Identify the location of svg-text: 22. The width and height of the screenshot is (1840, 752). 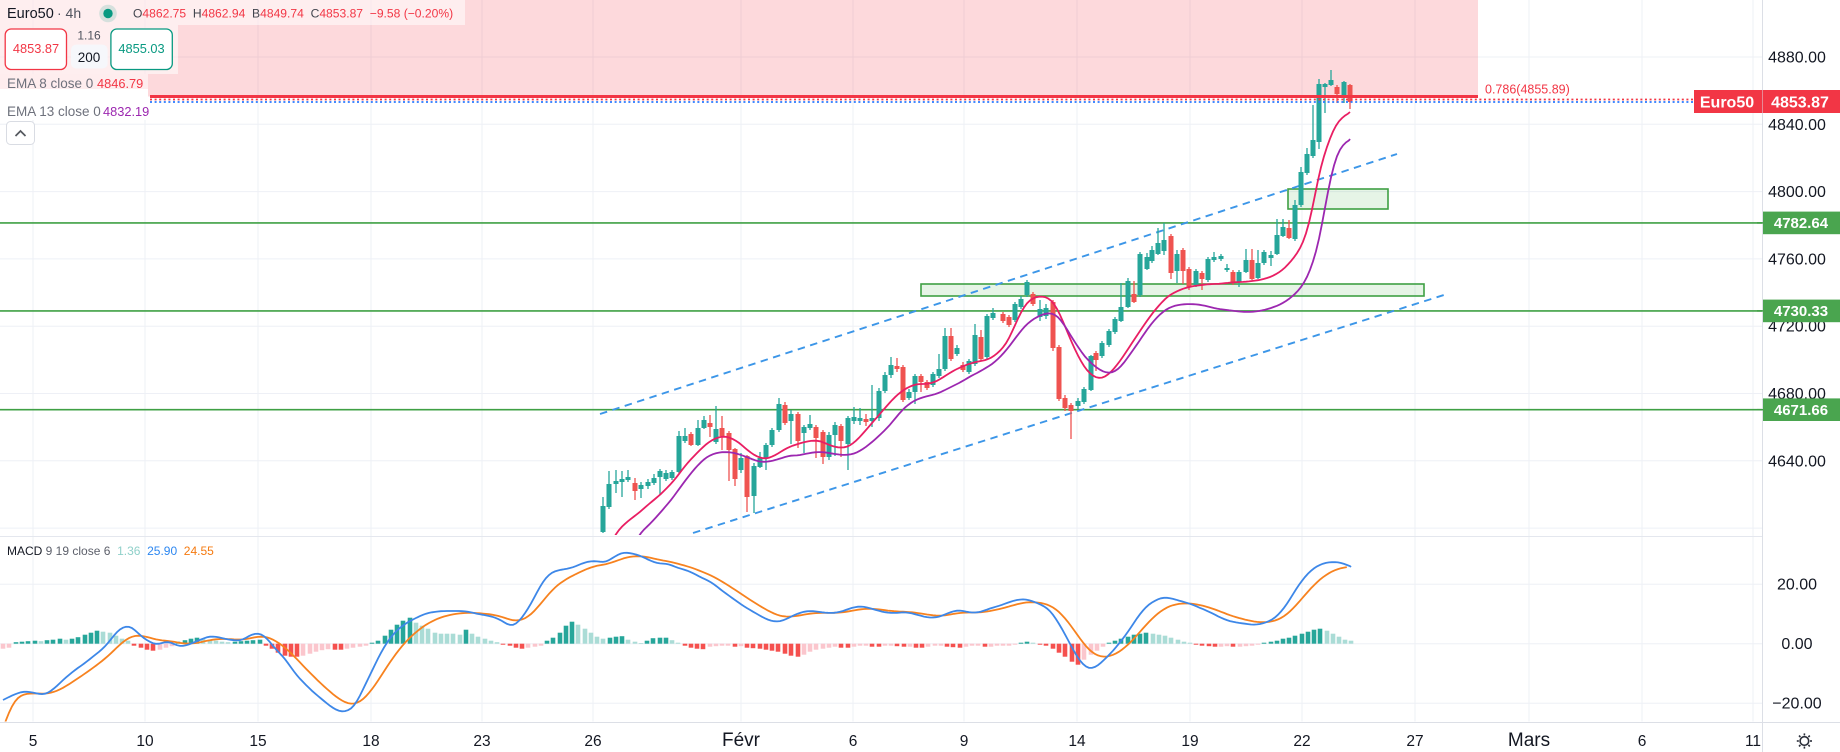
(1301, 741).